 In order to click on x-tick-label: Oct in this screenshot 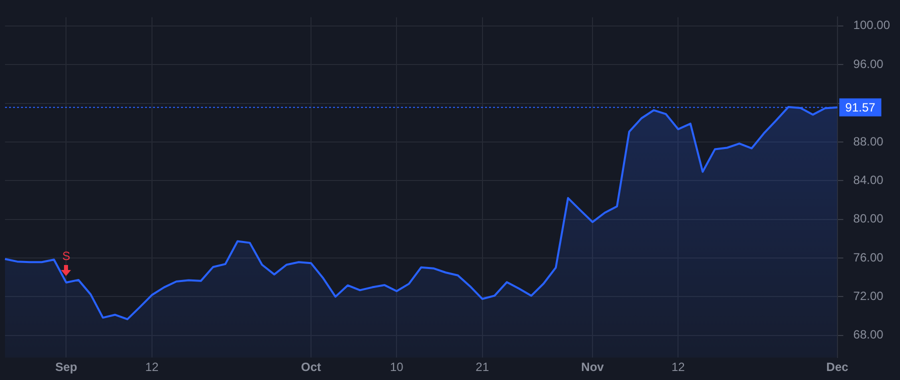, I will do `click(310, 367)`.